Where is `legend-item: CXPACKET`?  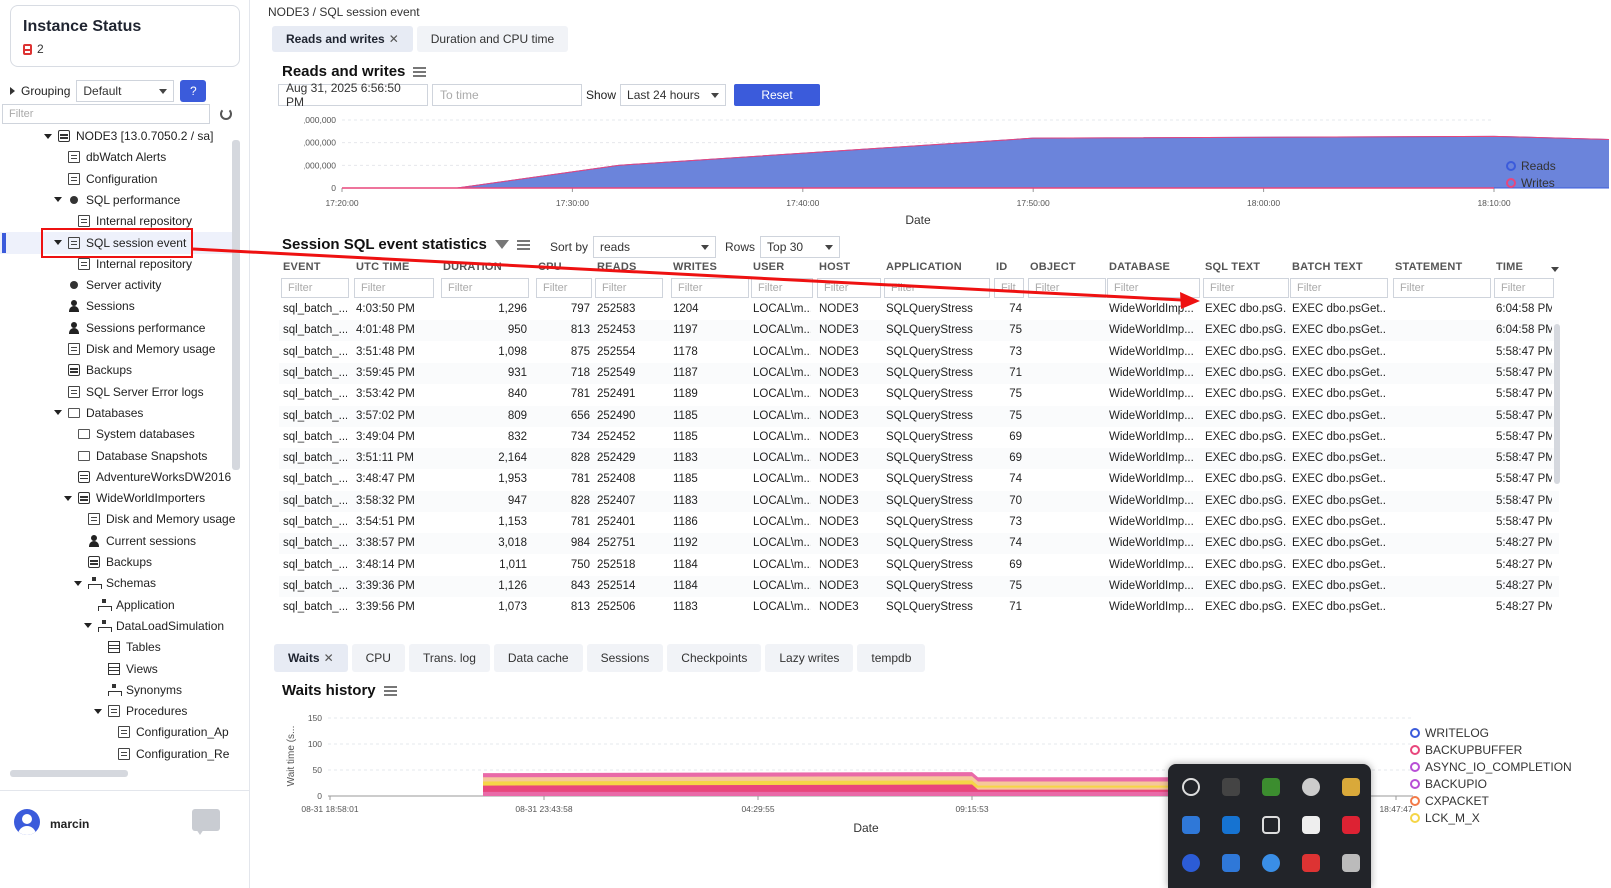 legend-item: CXPACKET is located at coordinates (1491, 800).